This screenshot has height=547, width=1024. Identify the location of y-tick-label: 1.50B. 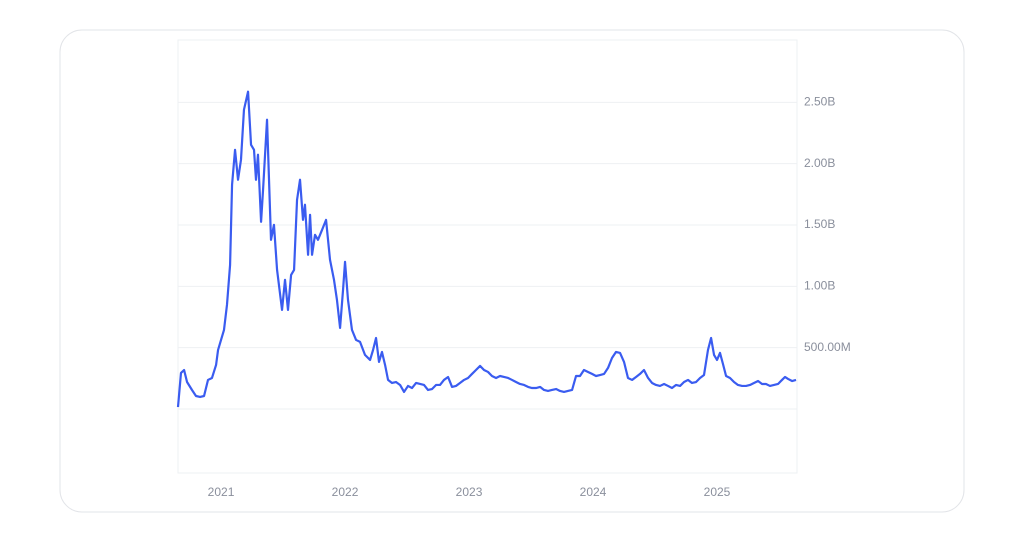
(819, 224).